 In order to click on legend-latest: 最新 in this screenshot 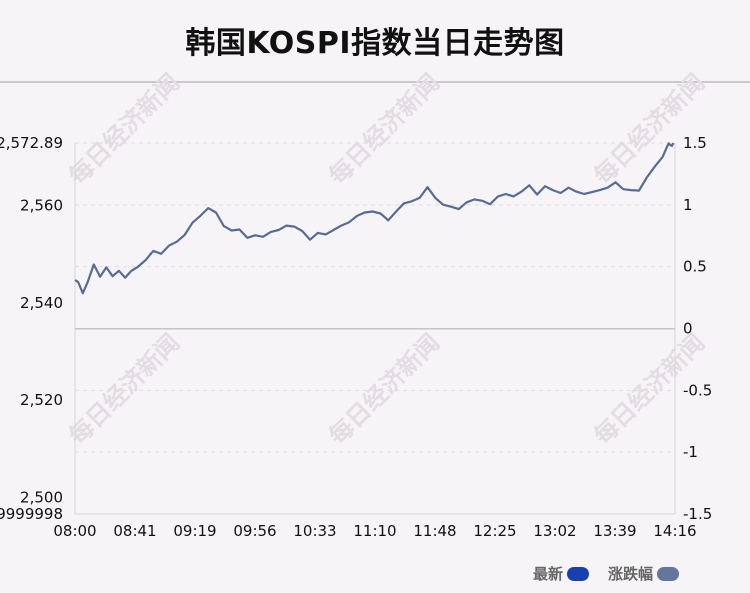, I will do `click(561, 573)`.